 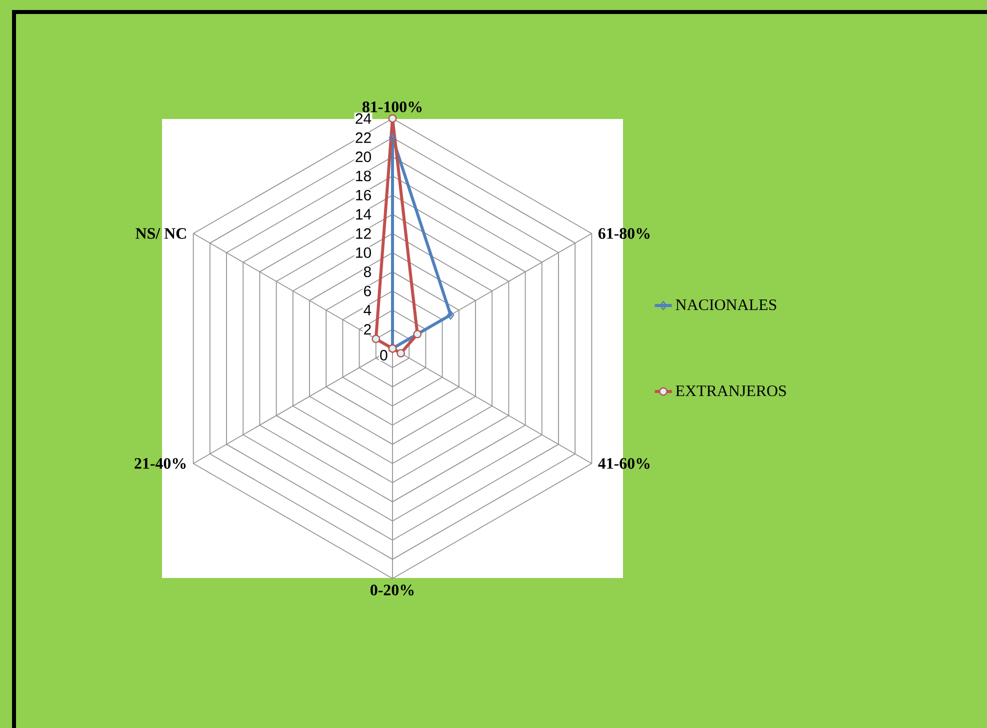 I want to click on y-tick-label: 2, so click(x=367, y=329).